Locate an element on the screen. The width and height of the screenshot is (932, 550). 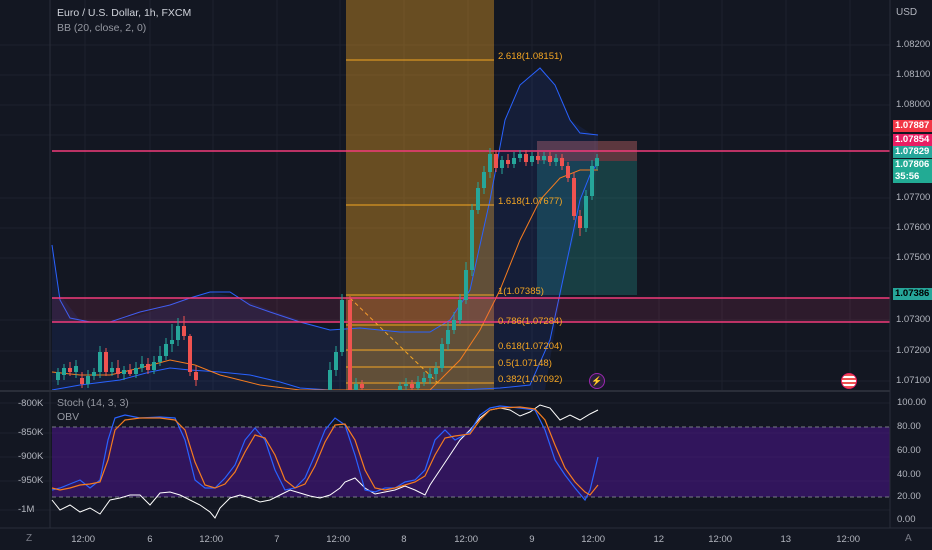
stoch-tick: 80.00 is located at coordinates (909, 426).